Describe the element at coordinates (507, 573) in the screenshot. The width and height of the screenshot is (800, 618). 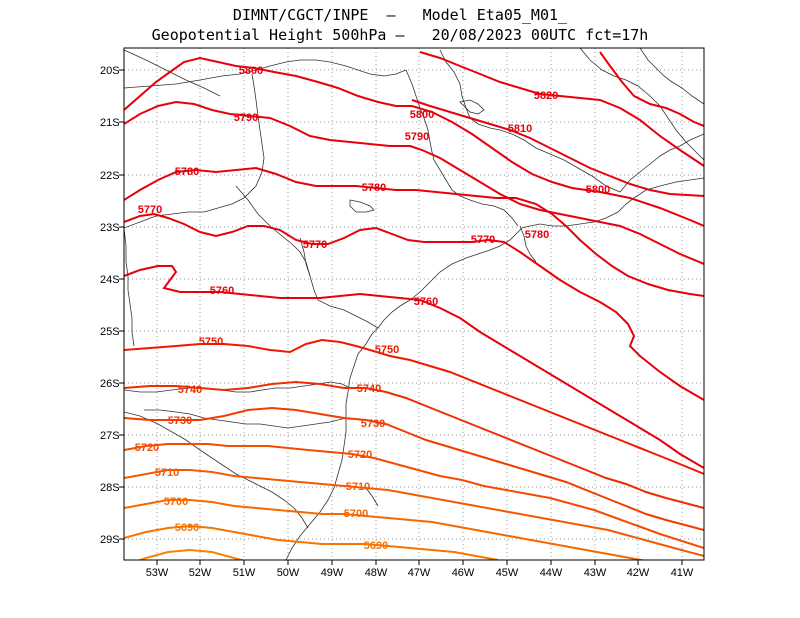
I see `lon-tick-label: 45W` at that location.